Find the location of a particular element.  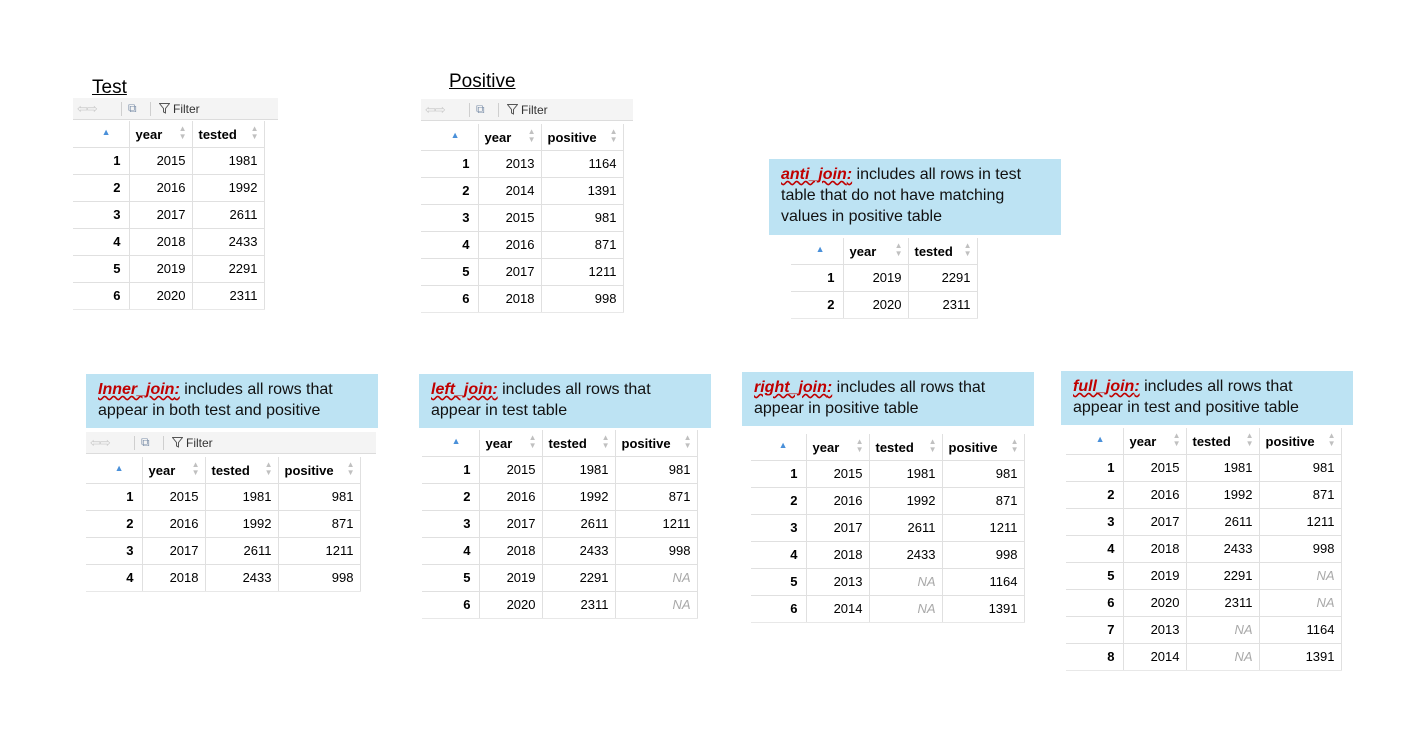

header-row: ▲ year ▲ ▼ positive ▲ ▼ is located at coordinates (522, 137).